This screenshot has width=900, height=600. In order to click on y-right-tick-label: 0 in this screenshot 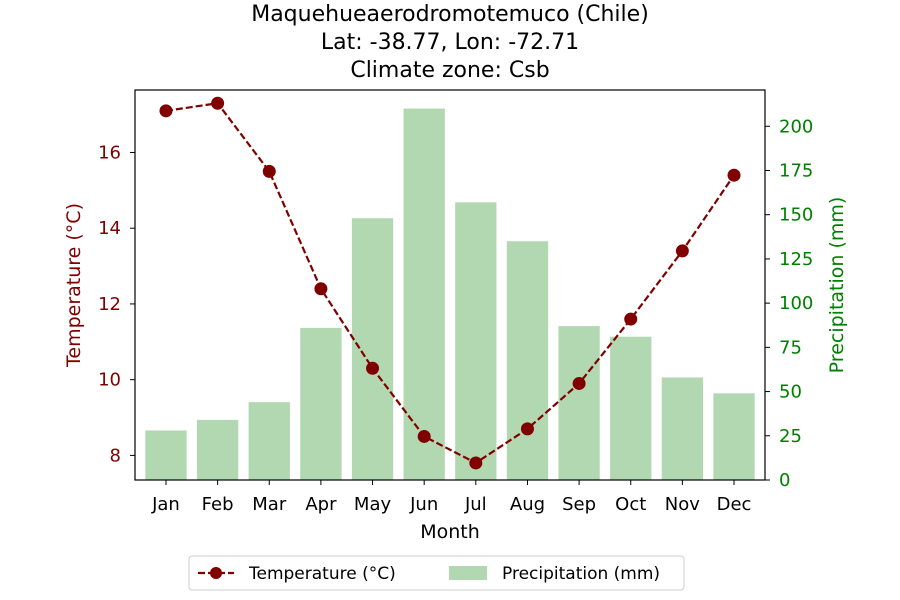, I will do `click(784, 480)`.